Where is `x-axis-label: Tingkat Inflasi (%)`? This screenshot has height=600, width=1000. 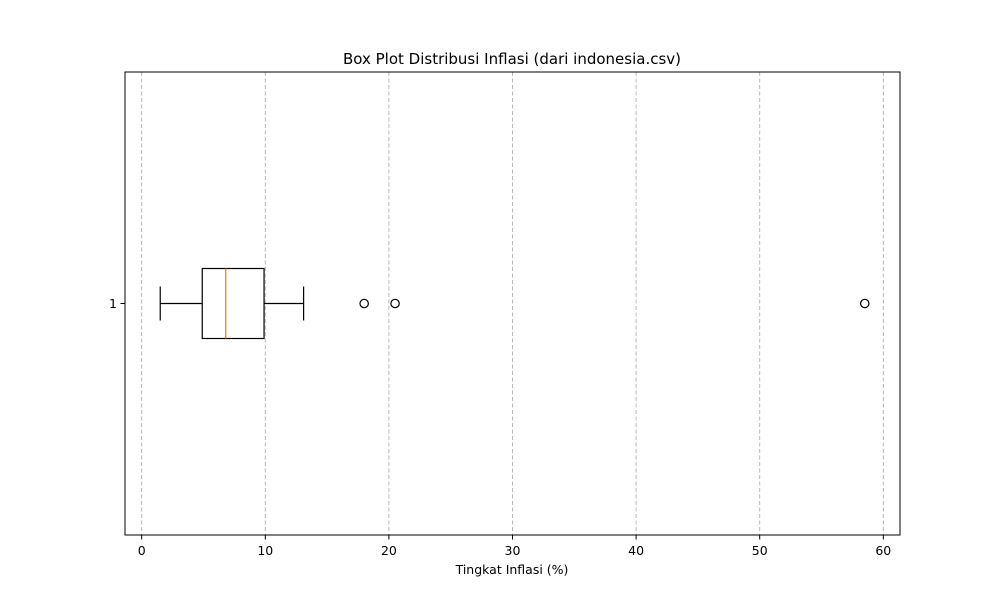
x-axis-label: Tingkat Inflasi (%) is located at coordinates (512, 569).